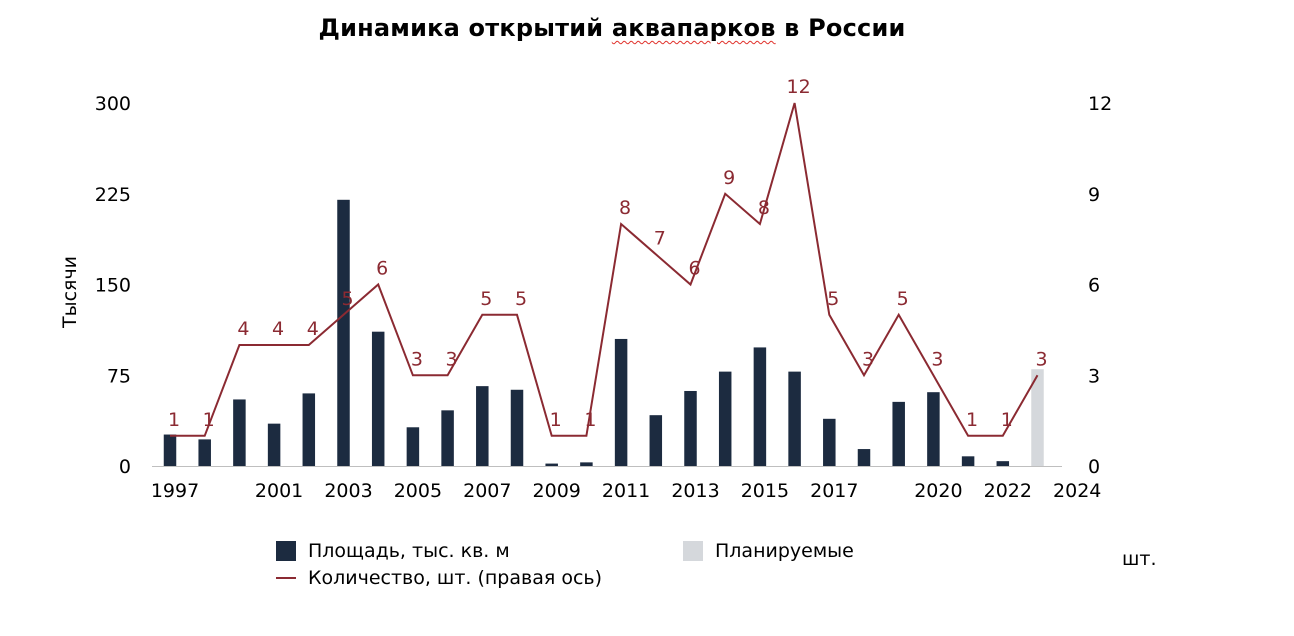  What do you see at coordinates (625, 208) in the screenshot?
I see `count-label-2010: 8` at bounding box center [625, 208].